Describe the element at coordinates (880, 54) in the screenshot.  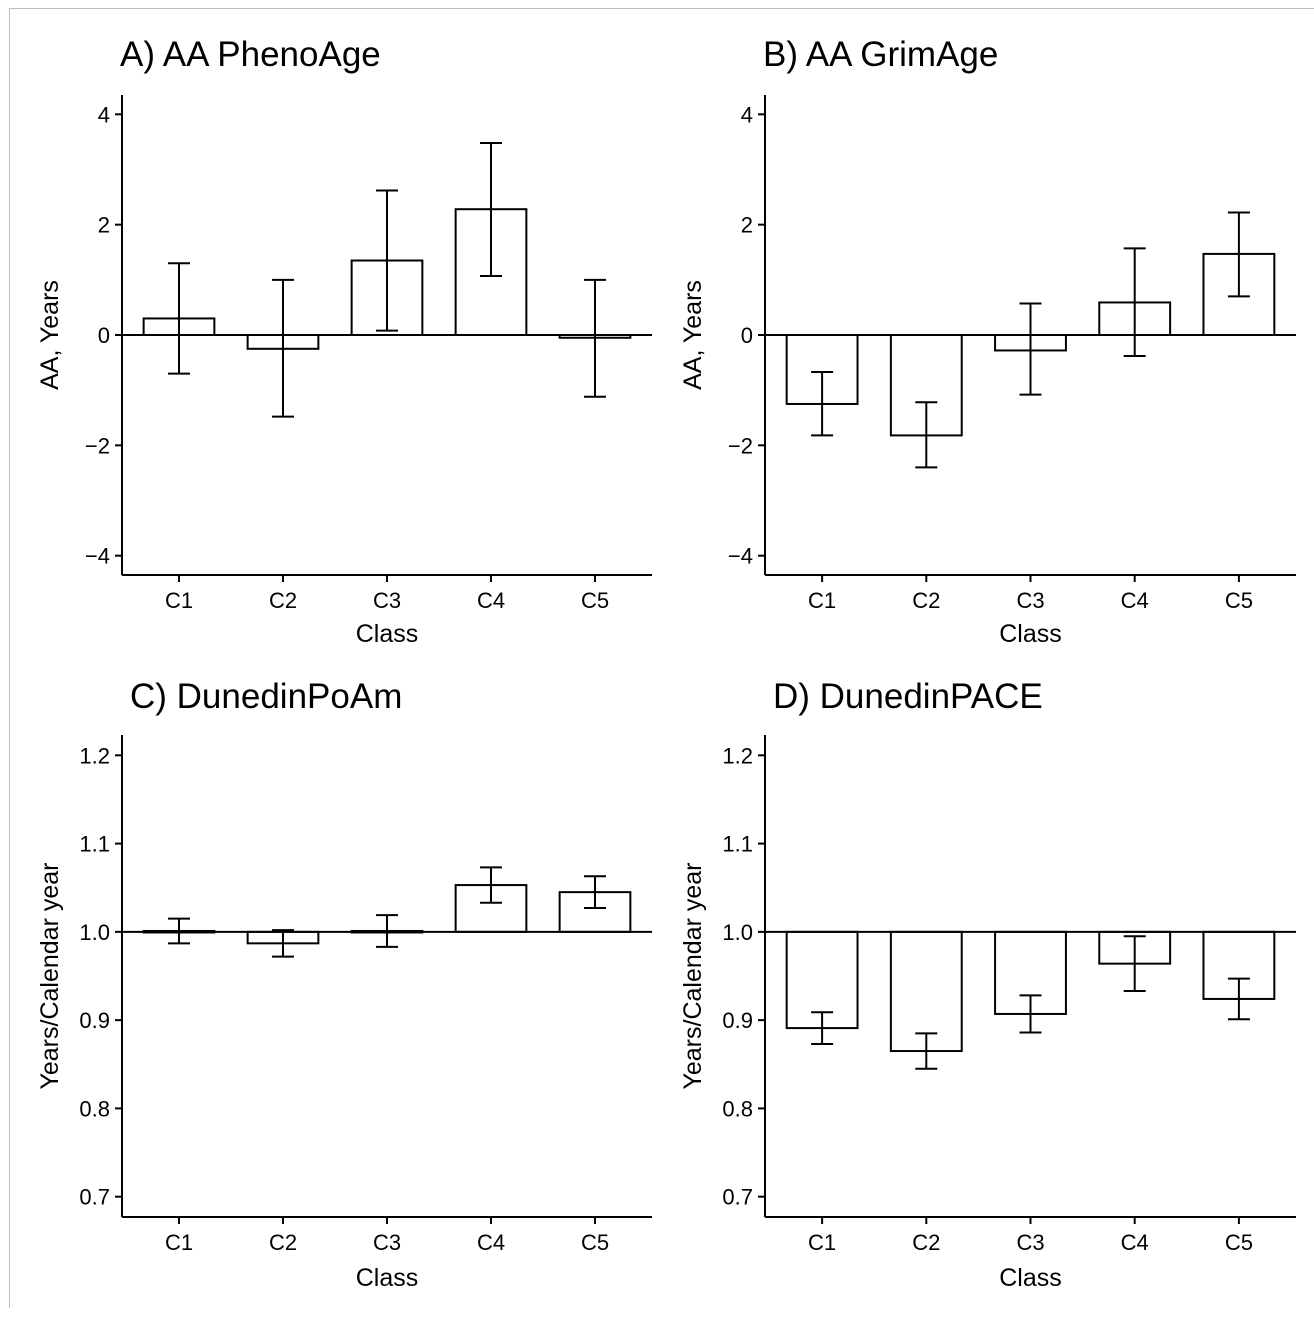
I see `chart-title: B) AA GrimAge` at that location.